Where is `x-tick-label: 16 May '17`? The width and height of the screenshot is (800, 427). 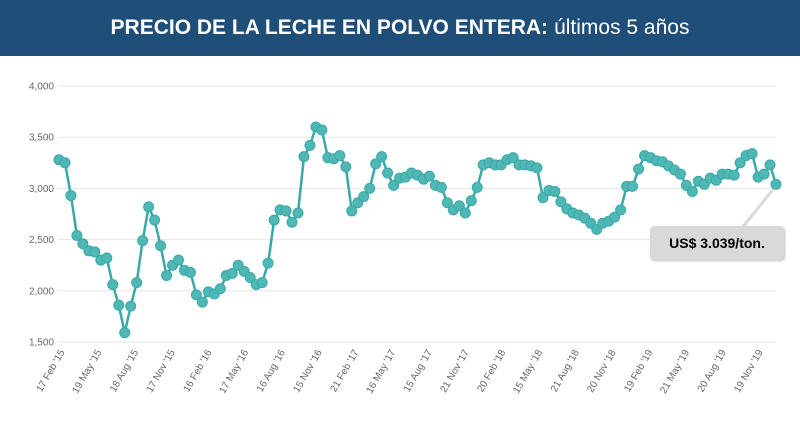 x-tick-label: 16 May '17 is located at coordinates (381, 372).